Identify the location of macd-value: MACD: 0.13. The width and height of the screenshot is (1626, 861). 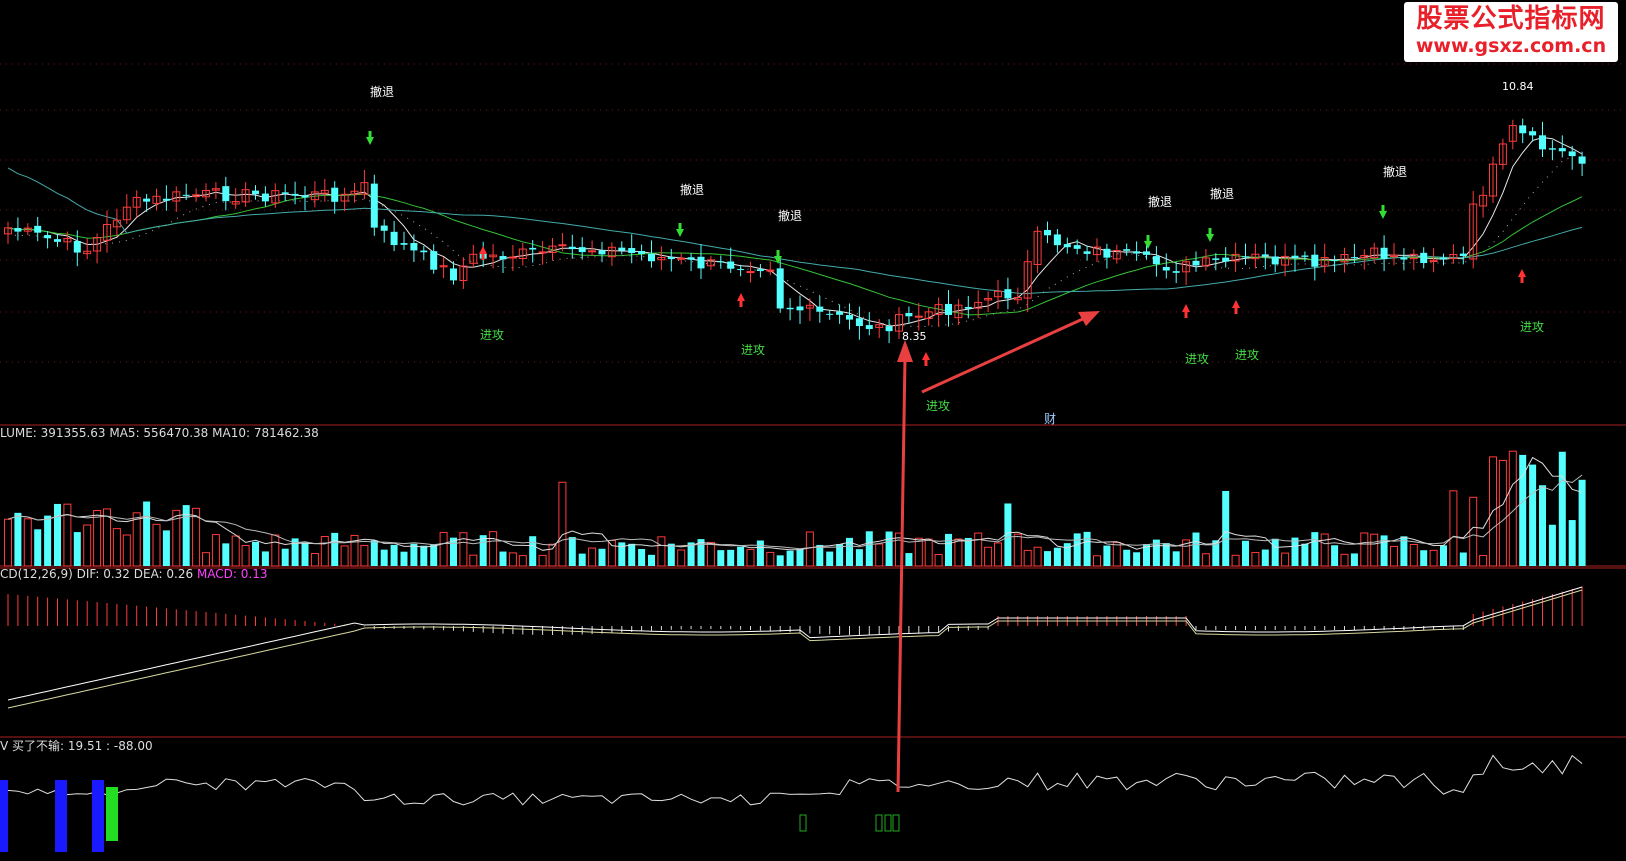
(232, 574).